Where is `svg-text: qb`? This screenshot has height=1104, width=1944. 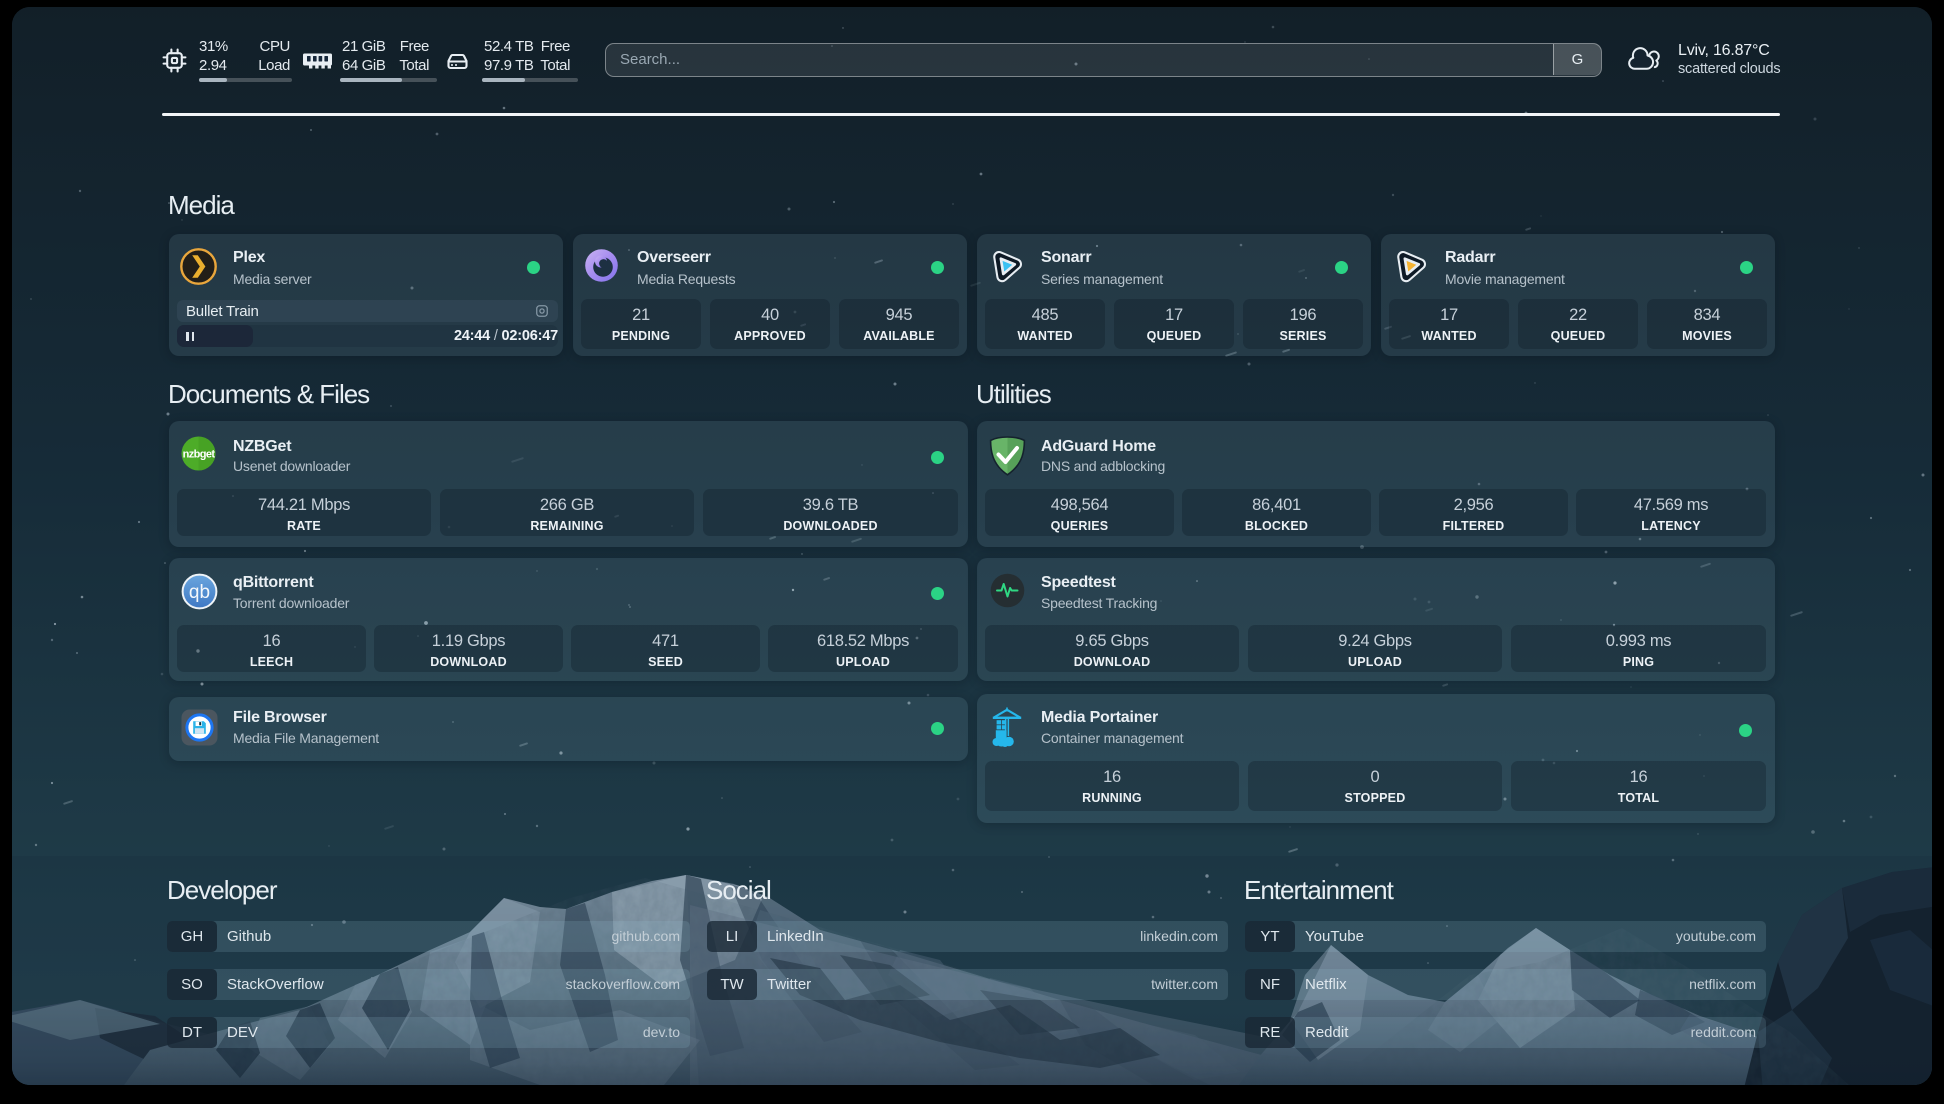 svg-text: qb is located at coordinates (199, 592).